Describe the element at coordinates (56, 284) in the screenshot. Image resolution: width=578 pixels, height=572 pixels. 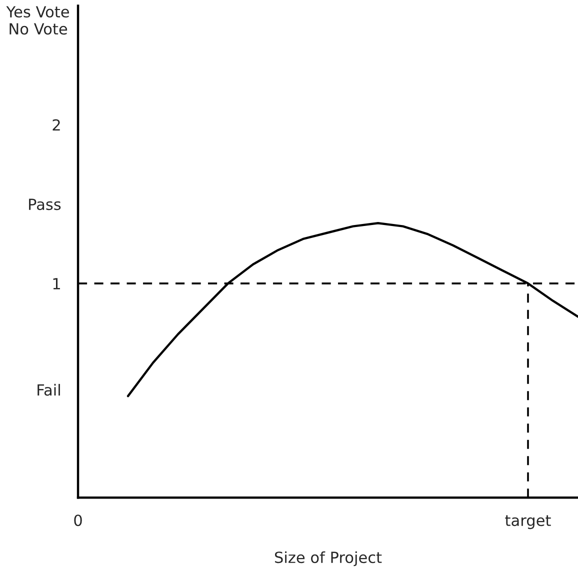
I see `y-tick-label: 1` at that location.